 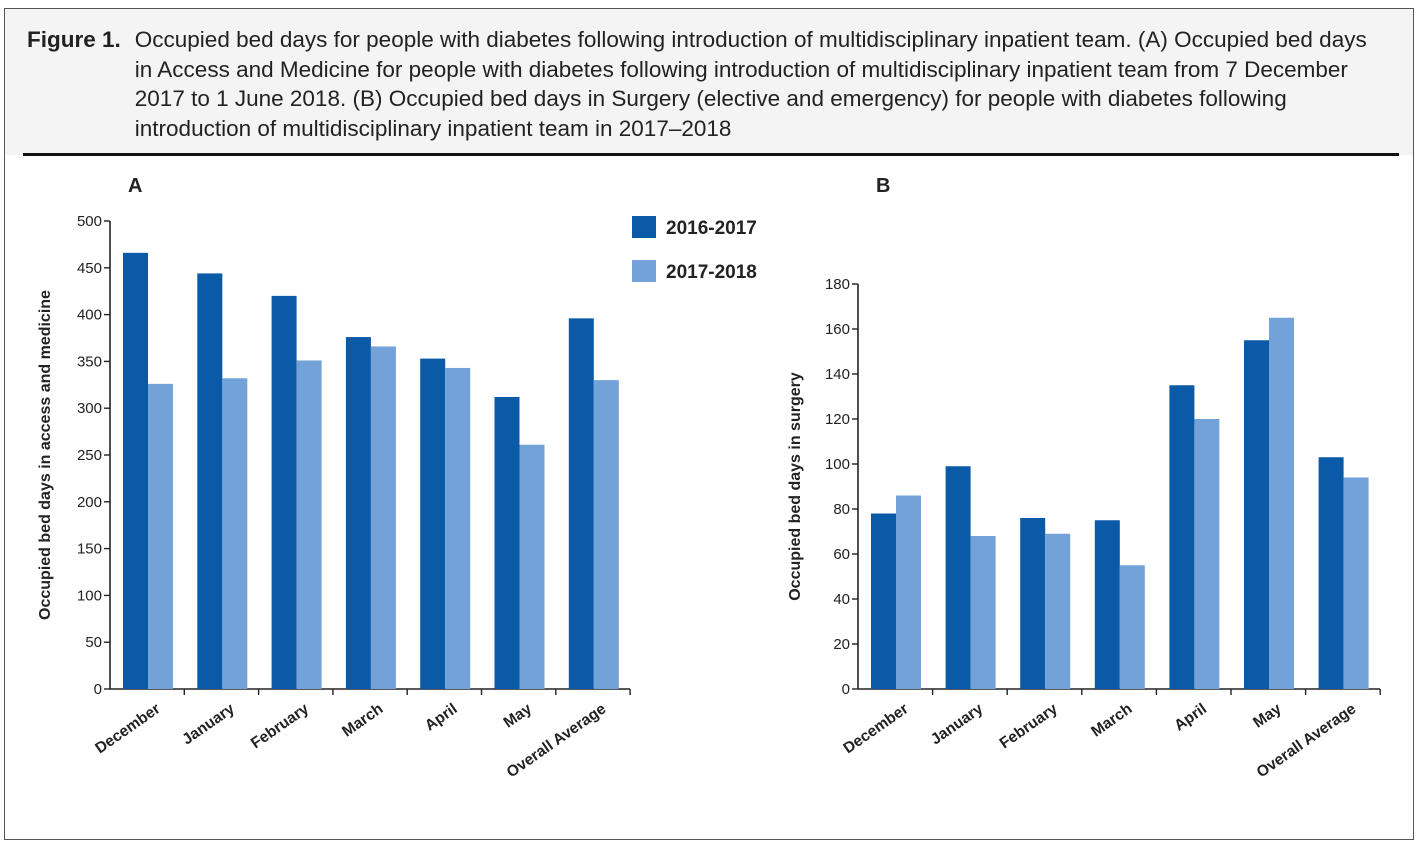 I want to click on chart-b-y-tick-label: 180, so click(x=837, y=284).